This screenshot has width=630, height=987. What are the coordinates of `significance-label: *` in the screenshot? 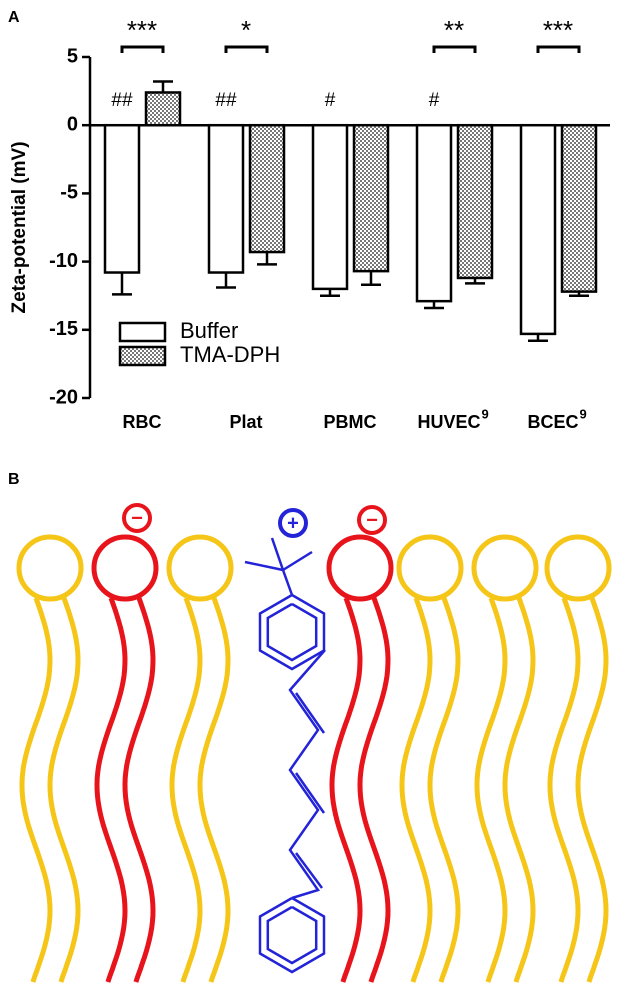 It's located at (246, 30).